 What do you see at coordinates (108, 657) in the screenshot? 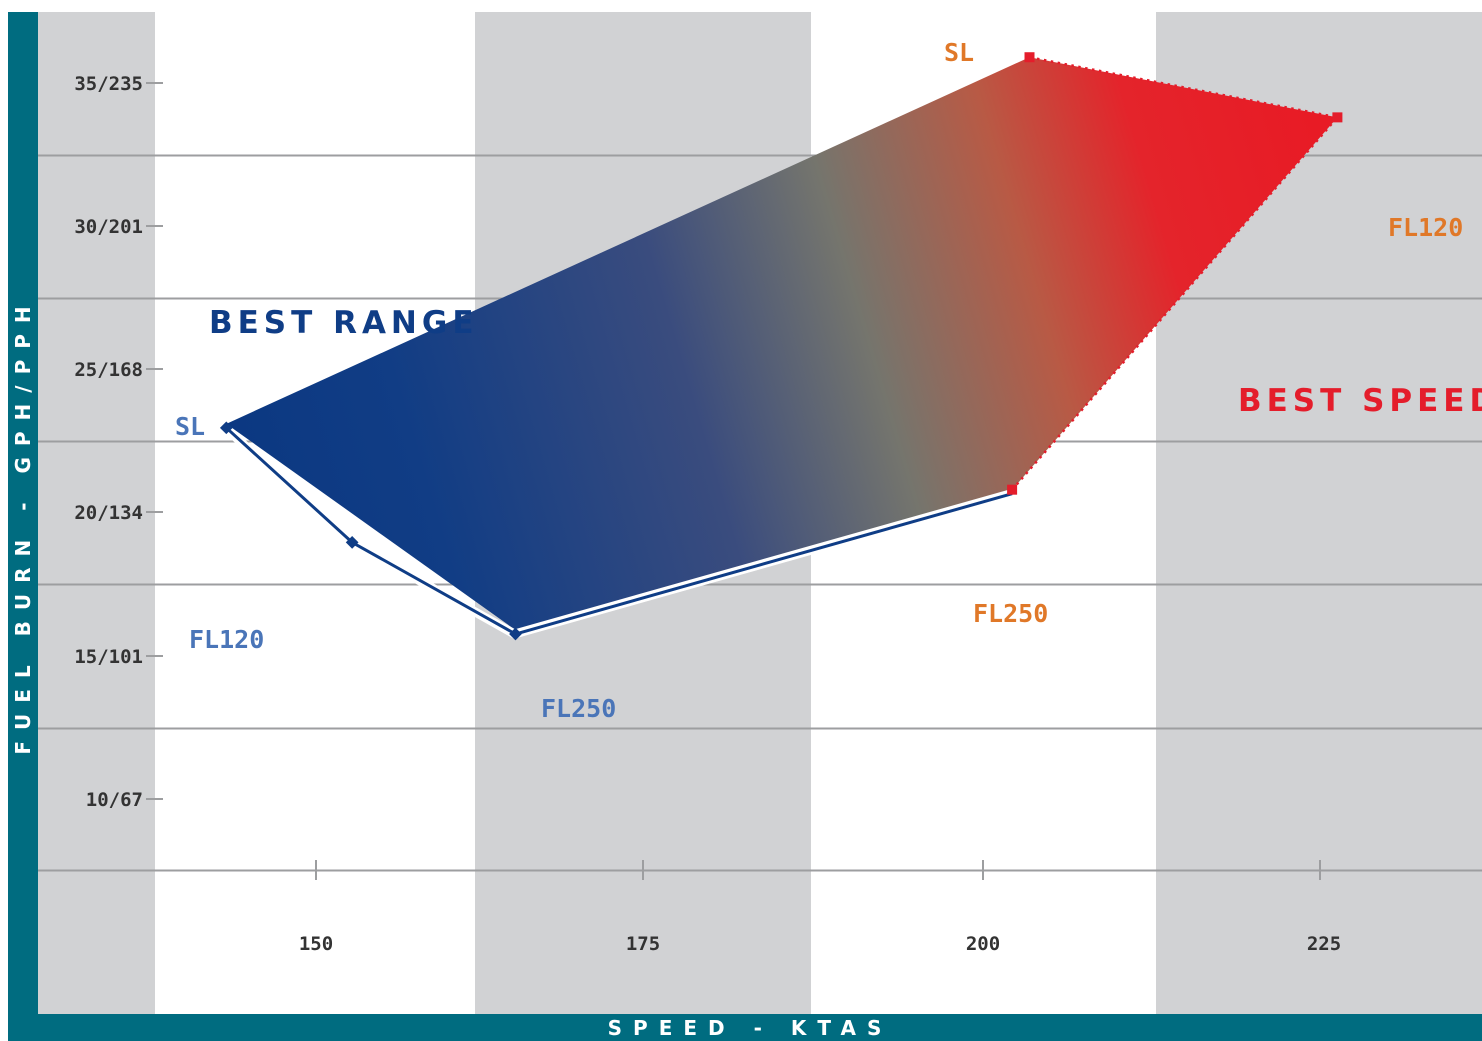
I see `y-tick-label: 15/101` at bounding box center [108, 657].